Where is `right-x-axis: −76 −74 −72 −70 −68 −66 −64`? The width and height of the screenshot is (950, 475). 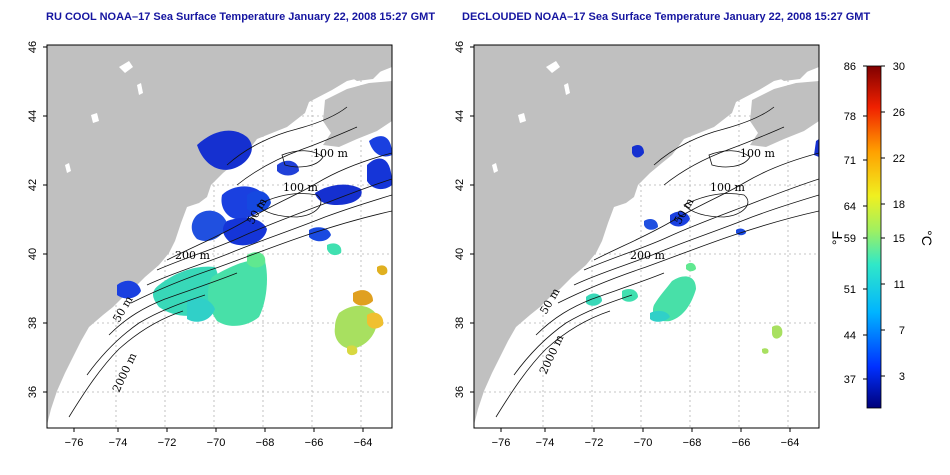 right-x-axis: −76 −74 −72 −70 −68 −66 −64 is located at coordinates (646, 438).